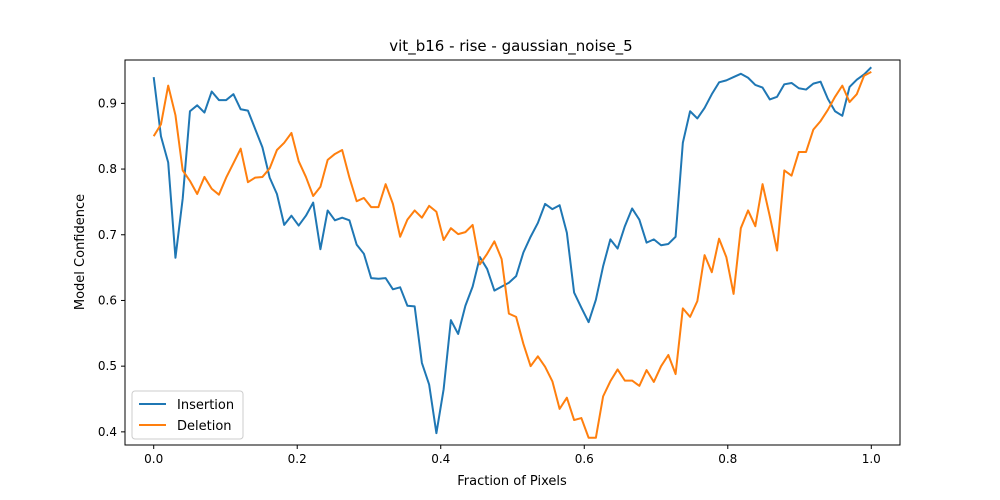 The height and width of the screenshot is (500, 1000). Describe the element at coordinates (584, 459) in the screenshot. I see `x-tick-label: 0.6` at that location.